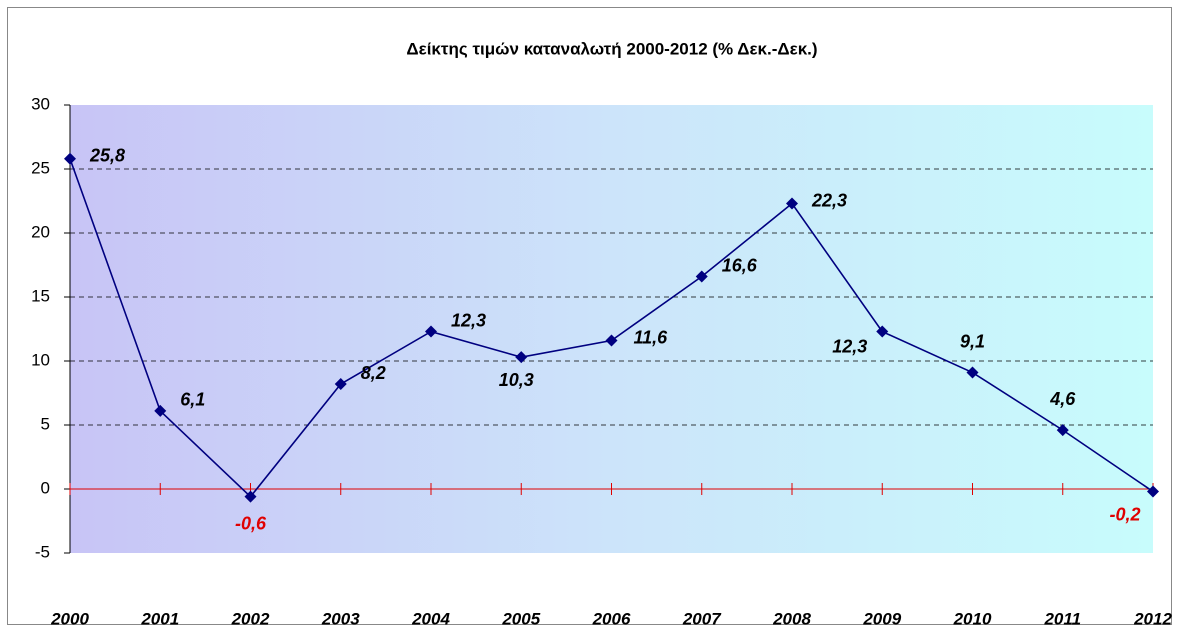 Image resolution: width=1179 pixels, height=632 pixels. Describe the element at coordinates (251, 523) in the screenshot. I see `data-label: -0,6` at that location.